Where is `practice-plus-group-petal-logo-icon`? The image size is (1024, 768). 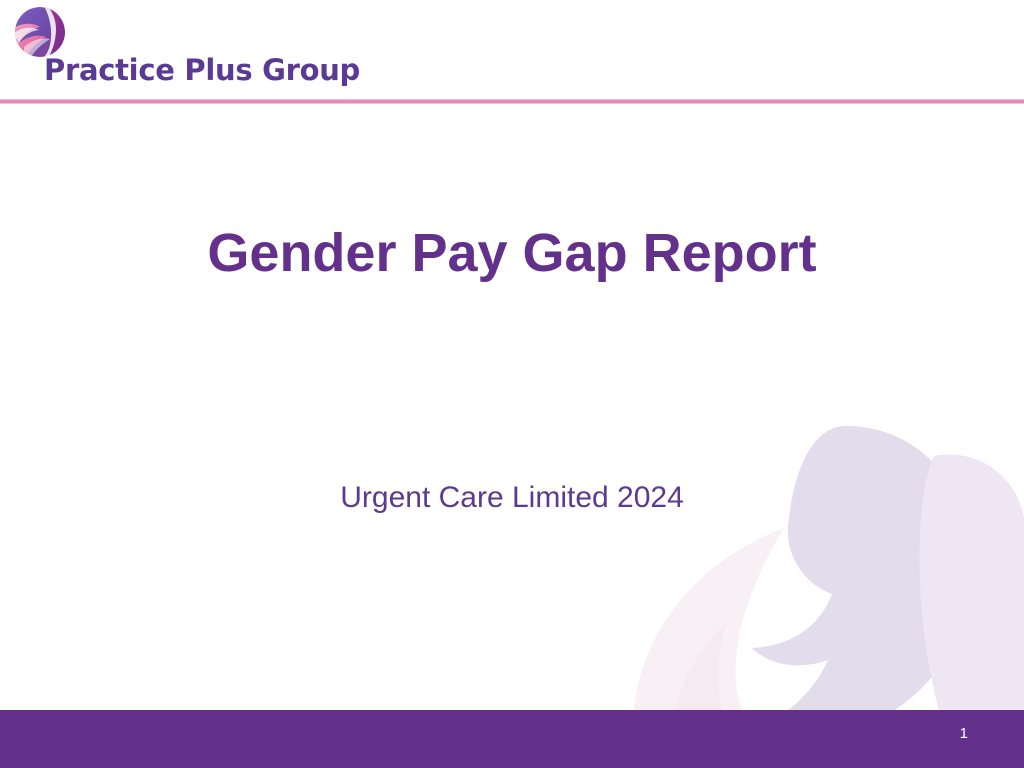
practice-plus-group-petal-logo-icon is located at coordinates (40, 32).